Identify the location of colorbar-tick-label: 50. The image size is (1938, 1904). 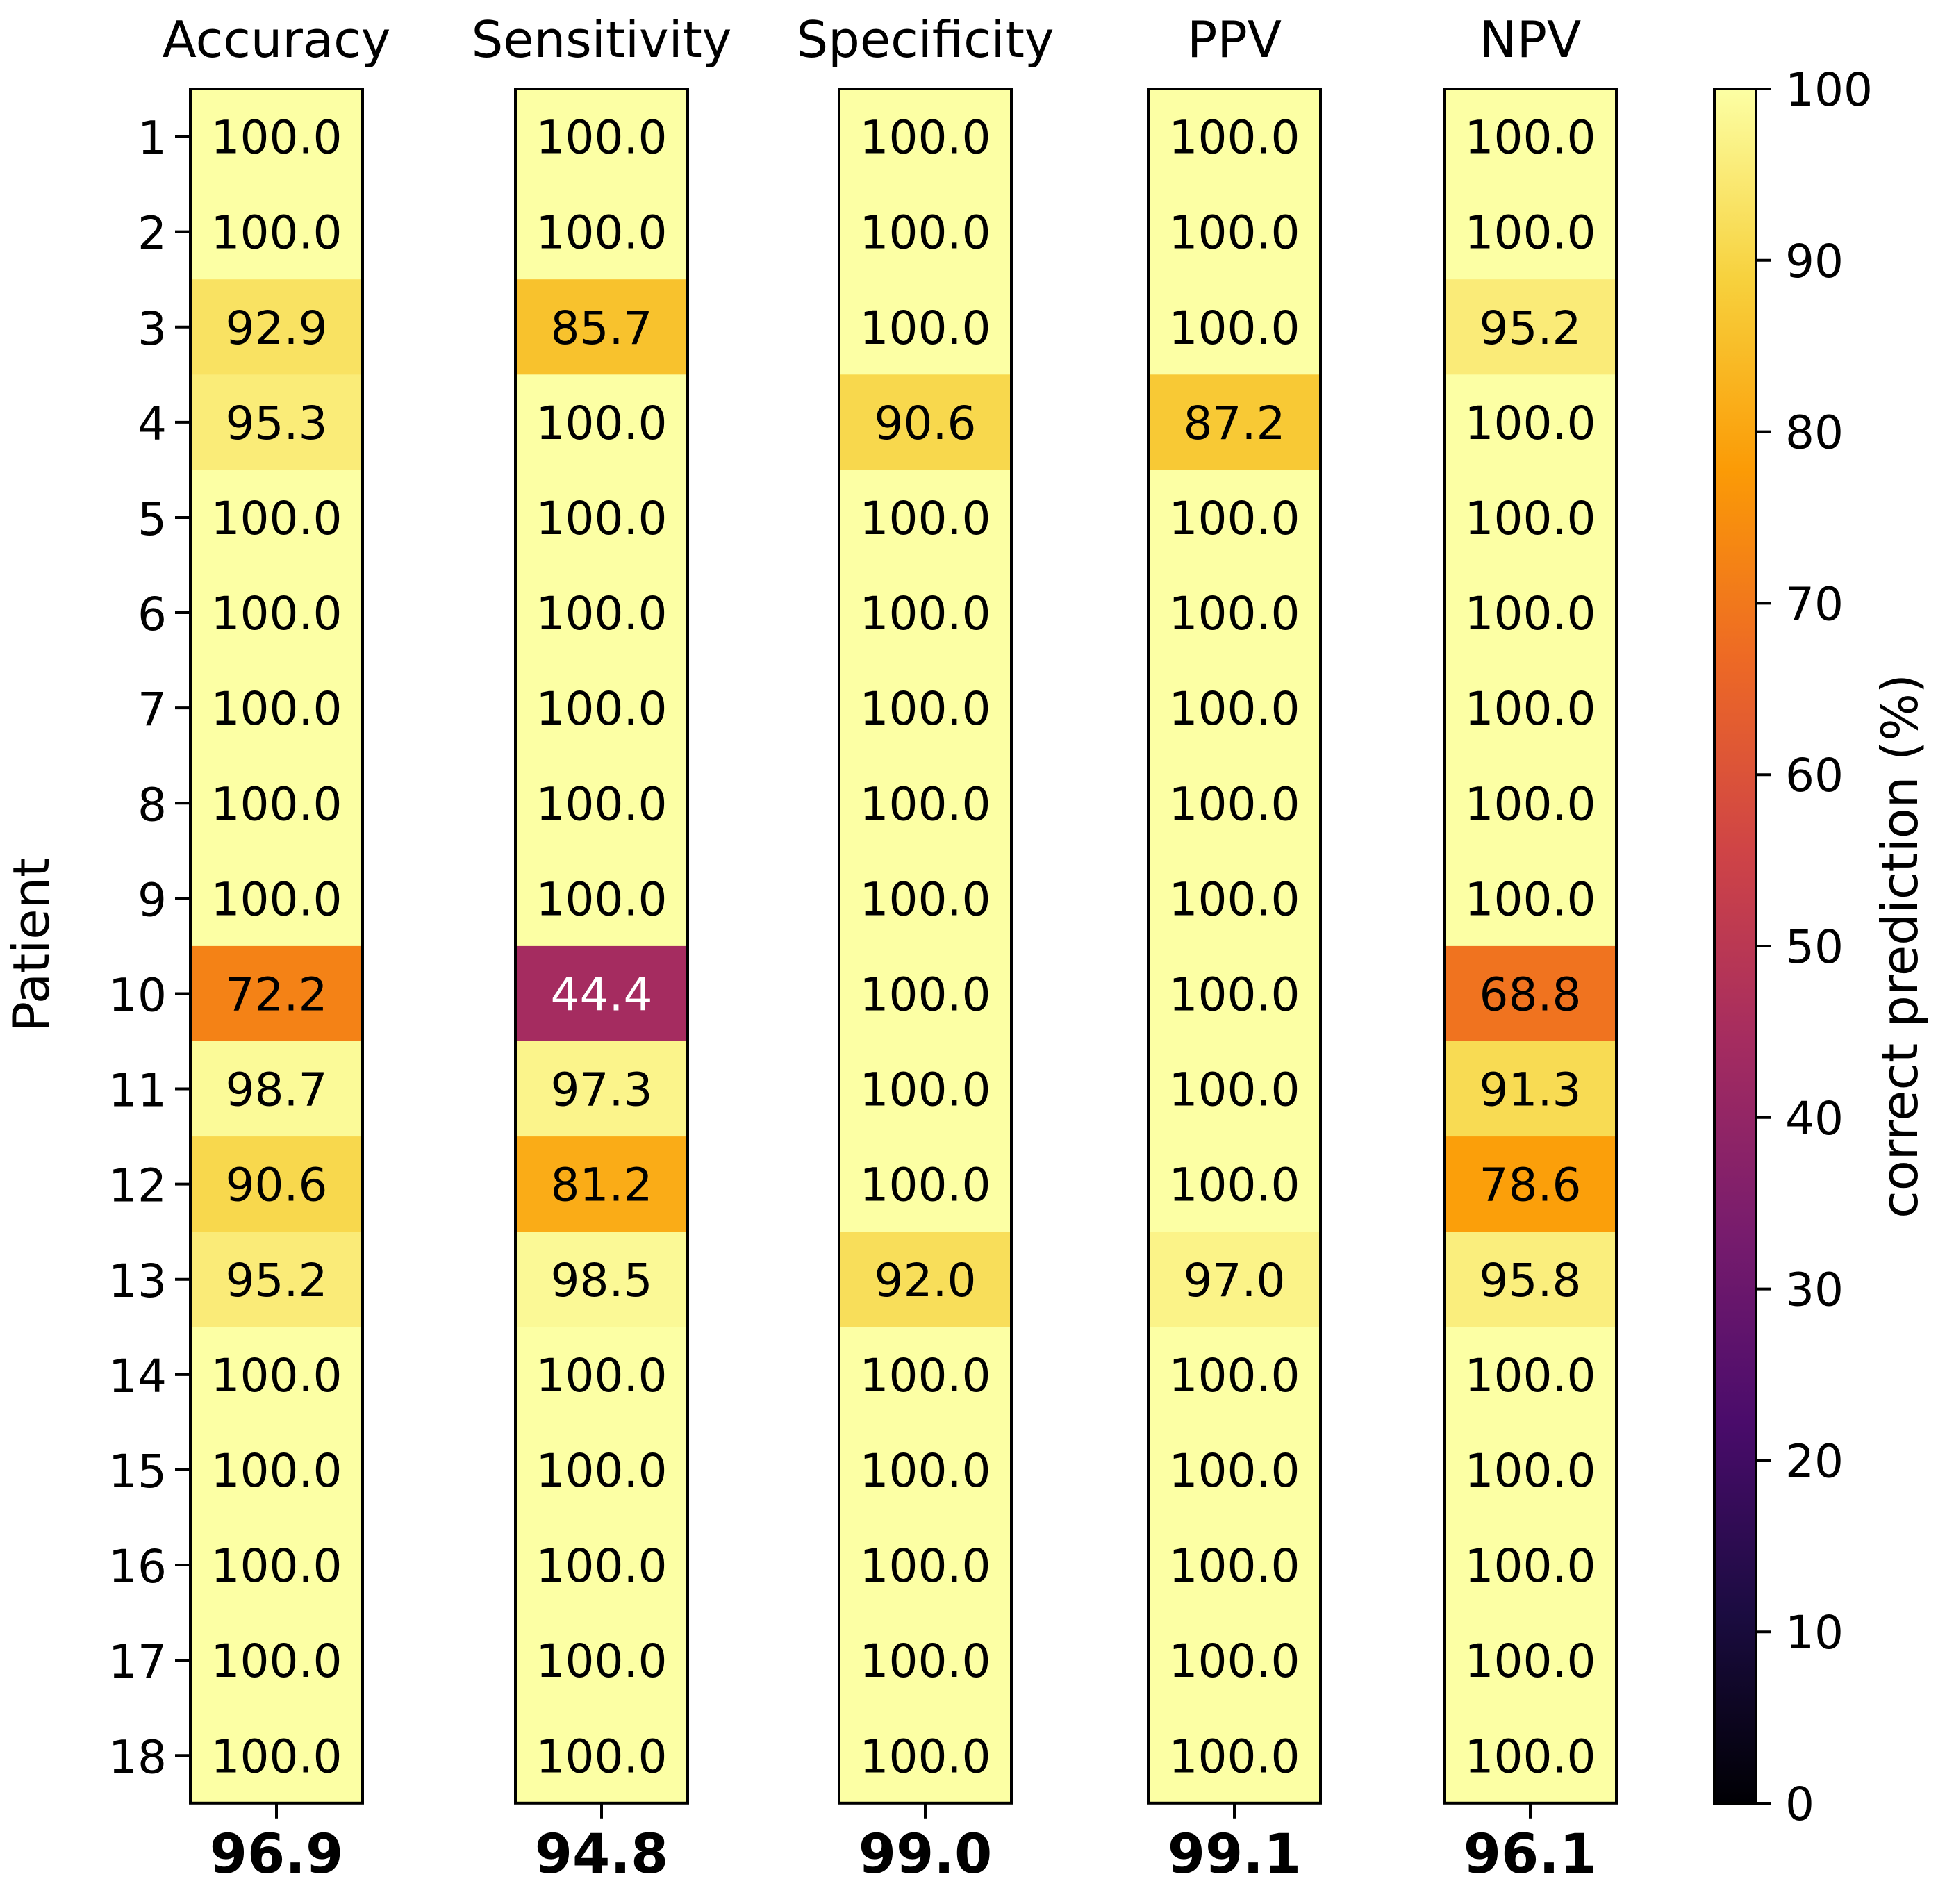
(1814, 947).